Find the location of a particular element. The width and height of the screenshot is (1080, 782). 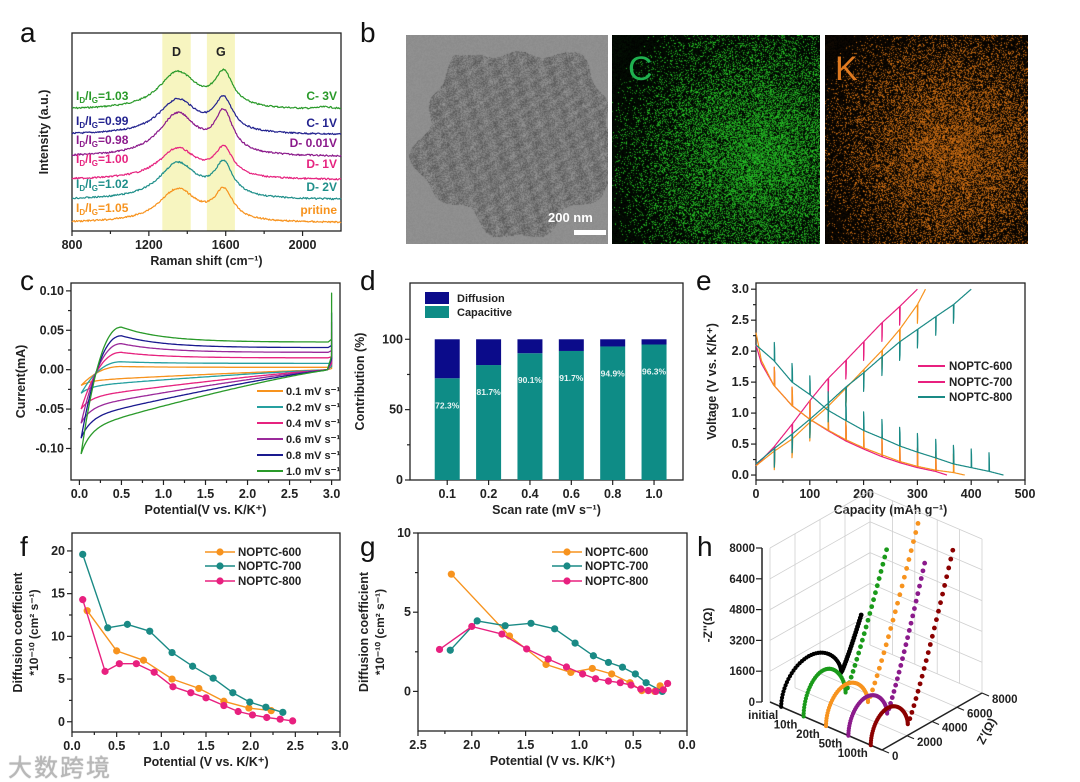

y-tick-label: 0 is located at coordinates (407, 691).